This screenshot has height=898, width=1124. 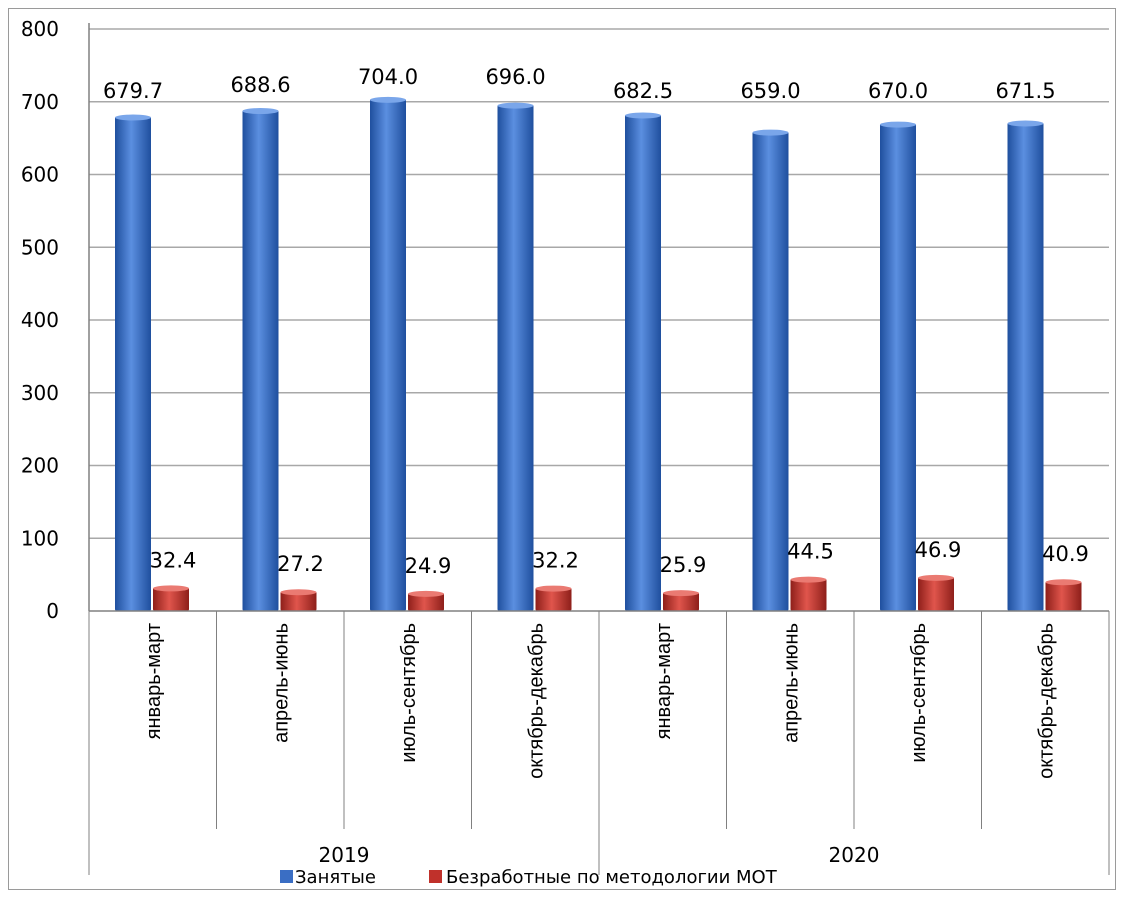 I want to click on legend-label-unemployed: Безработные по методологии МОТ, so click(x=612, y=877).